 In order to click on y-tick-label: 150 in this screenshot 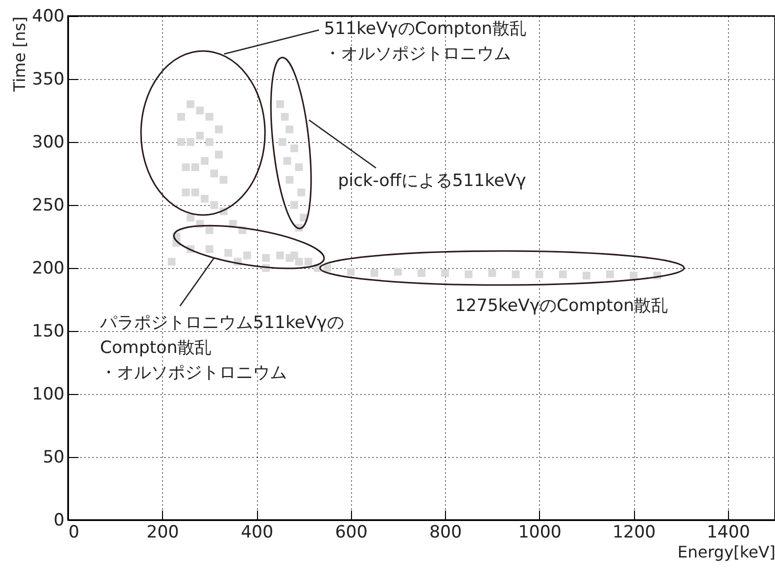, I will do `click(48, 332)`.